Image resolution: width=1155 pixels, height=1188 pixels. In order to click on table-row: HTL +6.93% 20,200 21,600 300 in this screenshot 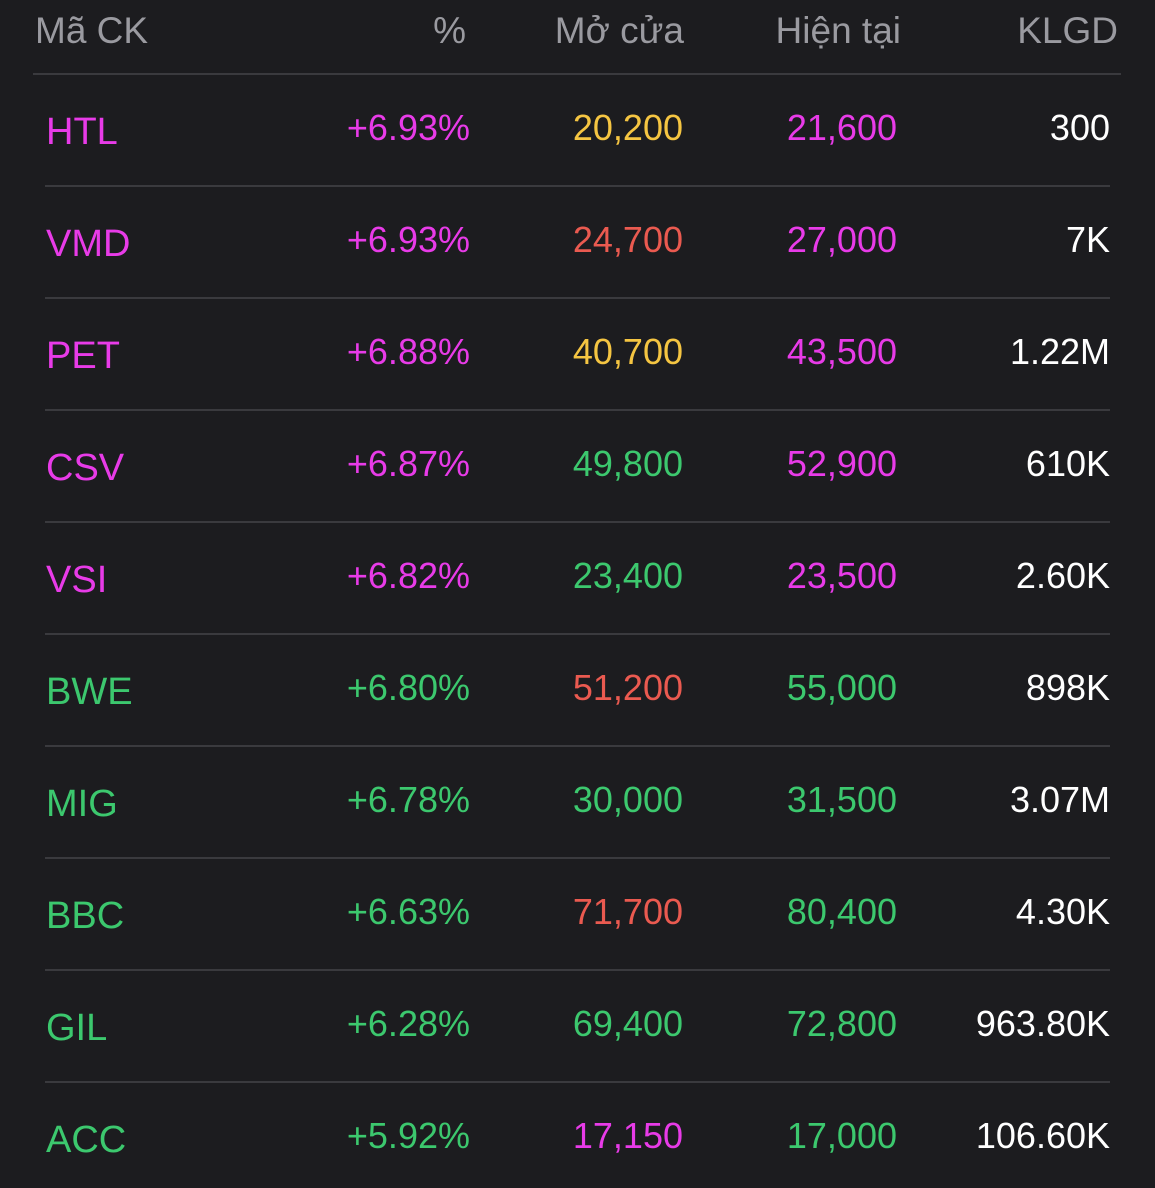, I will do `click(577, 131)`.